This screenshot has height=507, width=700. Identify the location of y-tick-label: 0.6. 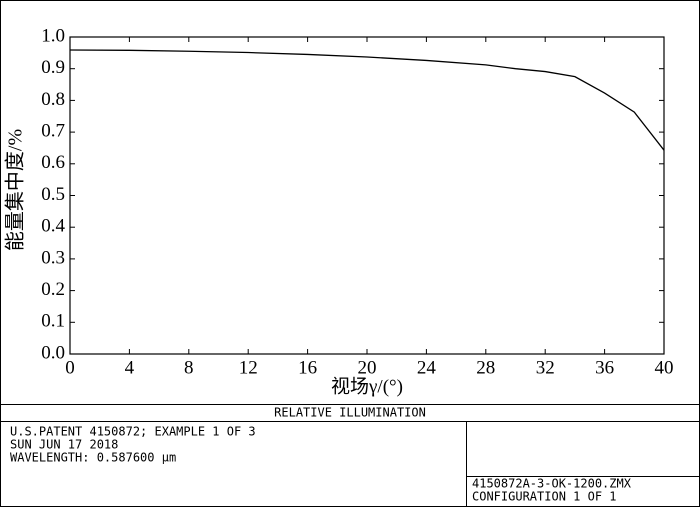
(53, 162).